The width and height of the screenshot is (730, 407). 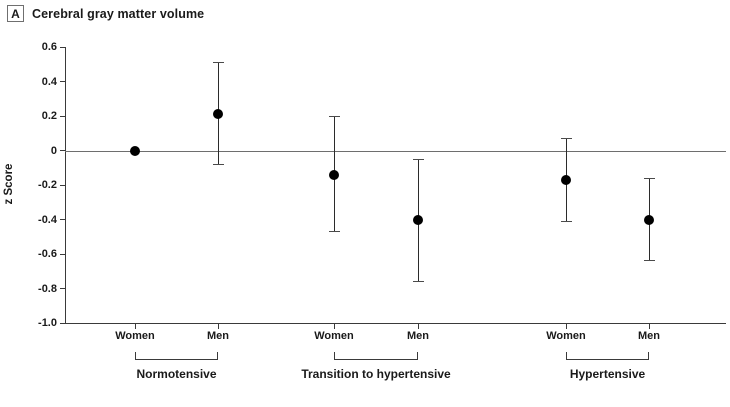 What do you see at coordinates (176, 374) in the screenshot?
I see `group-label: Normotensive` at bounding box center [176, 374].